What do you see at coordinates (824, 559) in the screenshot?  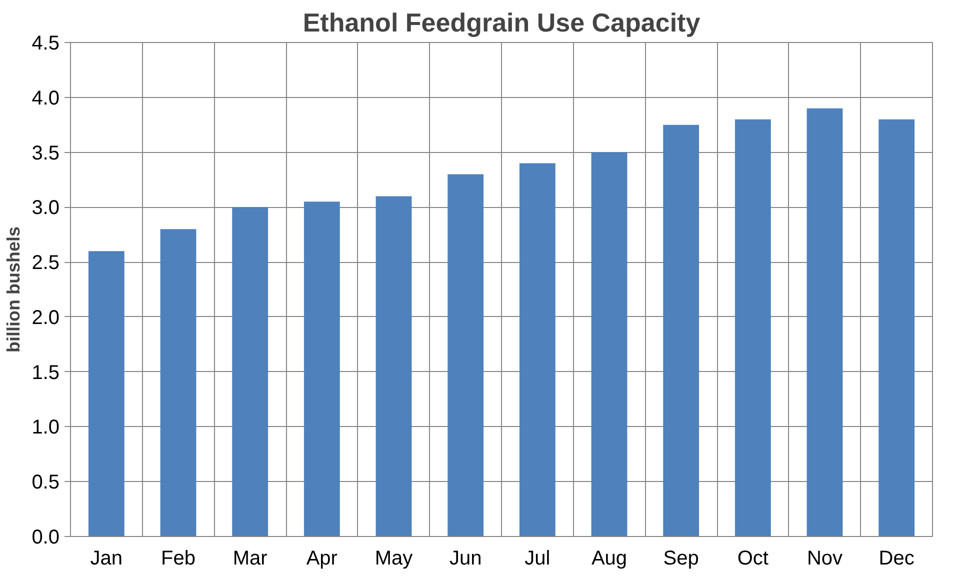 I see `x-tick-label: Nov` at bounding box center [824, 559].